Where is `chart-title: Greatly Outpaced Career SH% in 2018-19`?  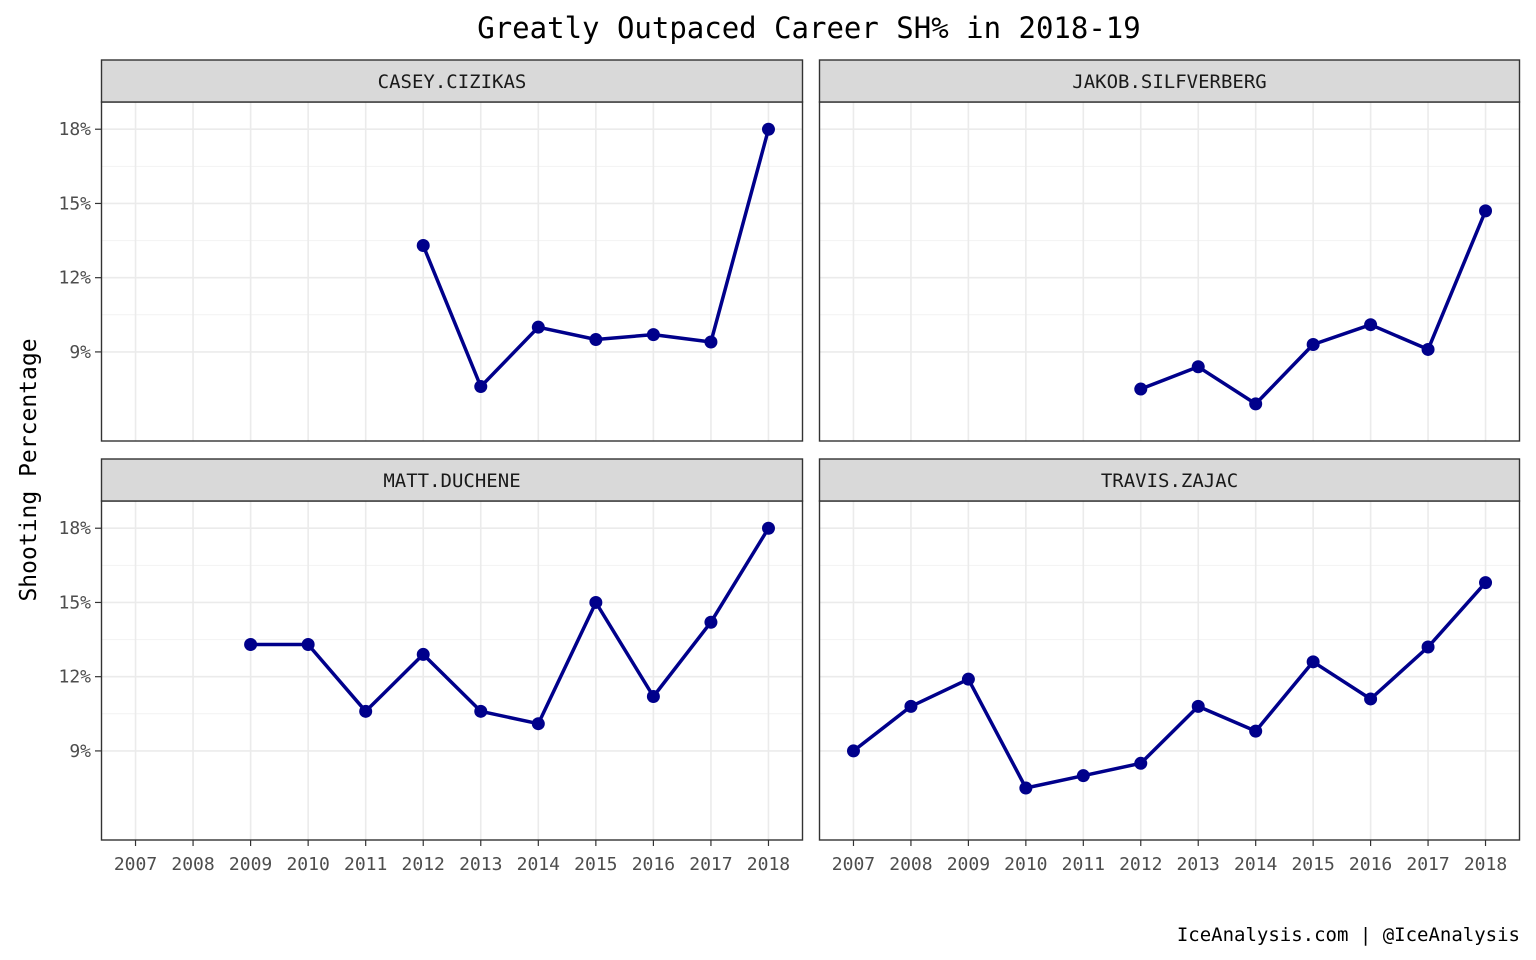 chart-title: Greatly Outpaced Career SH% in 2018-19 is located at coordinates (808, 28).